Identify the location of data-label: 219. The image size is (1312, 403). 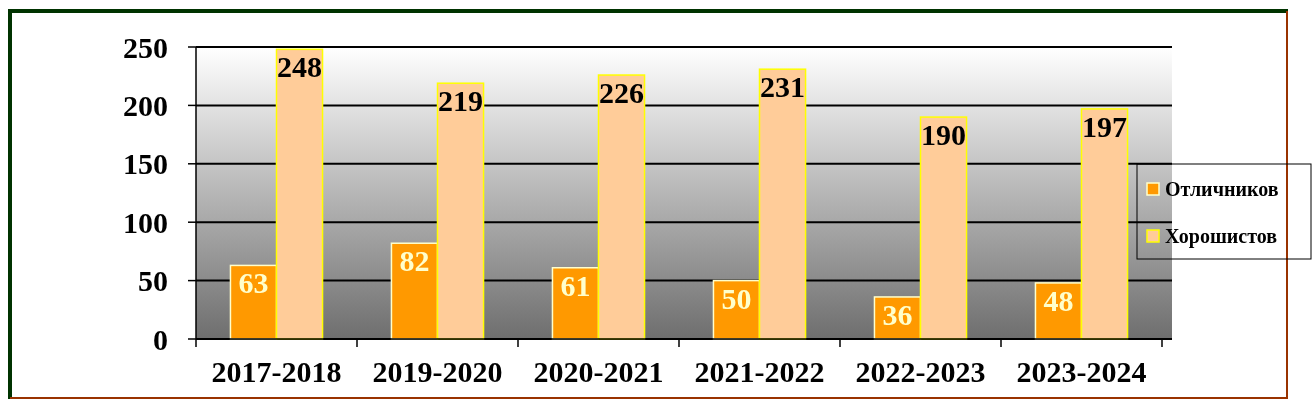
(461, 101).